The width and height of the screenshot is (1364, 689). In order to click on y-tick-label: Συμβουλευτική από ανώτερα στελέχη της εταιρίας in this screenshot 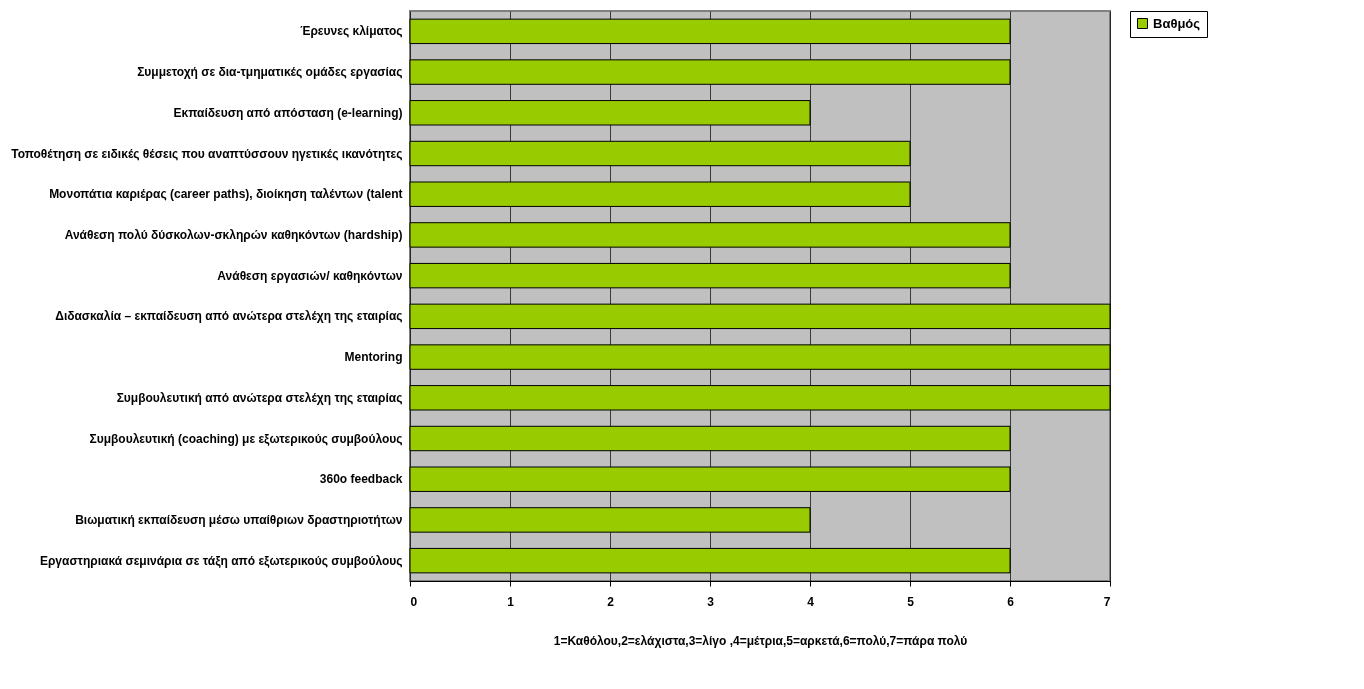, I will do `click(259, 397)`.